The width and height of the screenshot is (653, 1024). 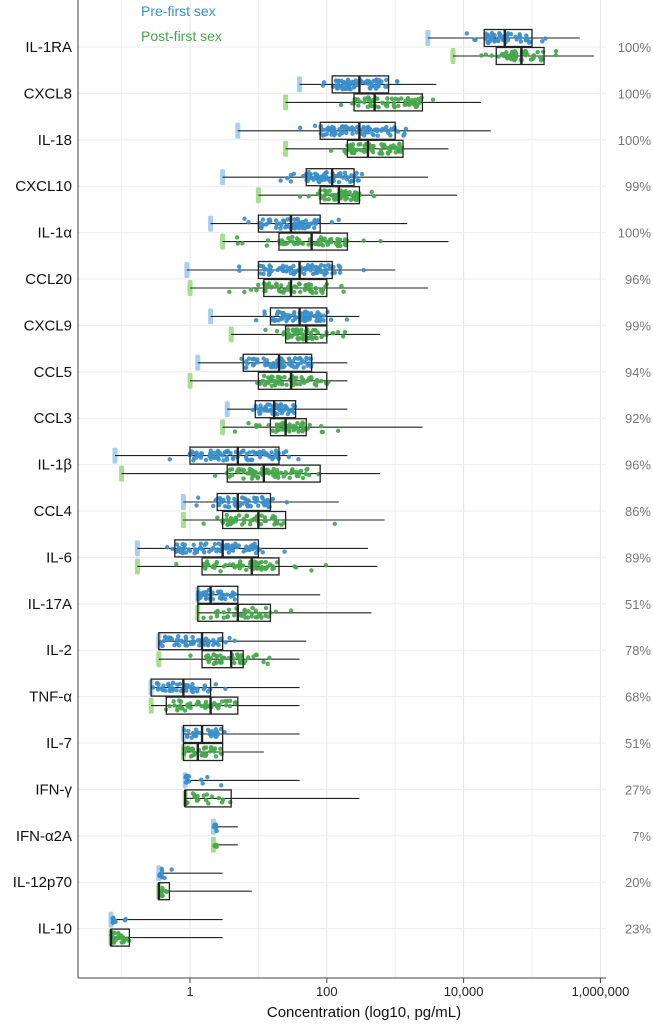 I want to click on legend: Pre-first sex Post-first sex, so click(x=181, y=23).